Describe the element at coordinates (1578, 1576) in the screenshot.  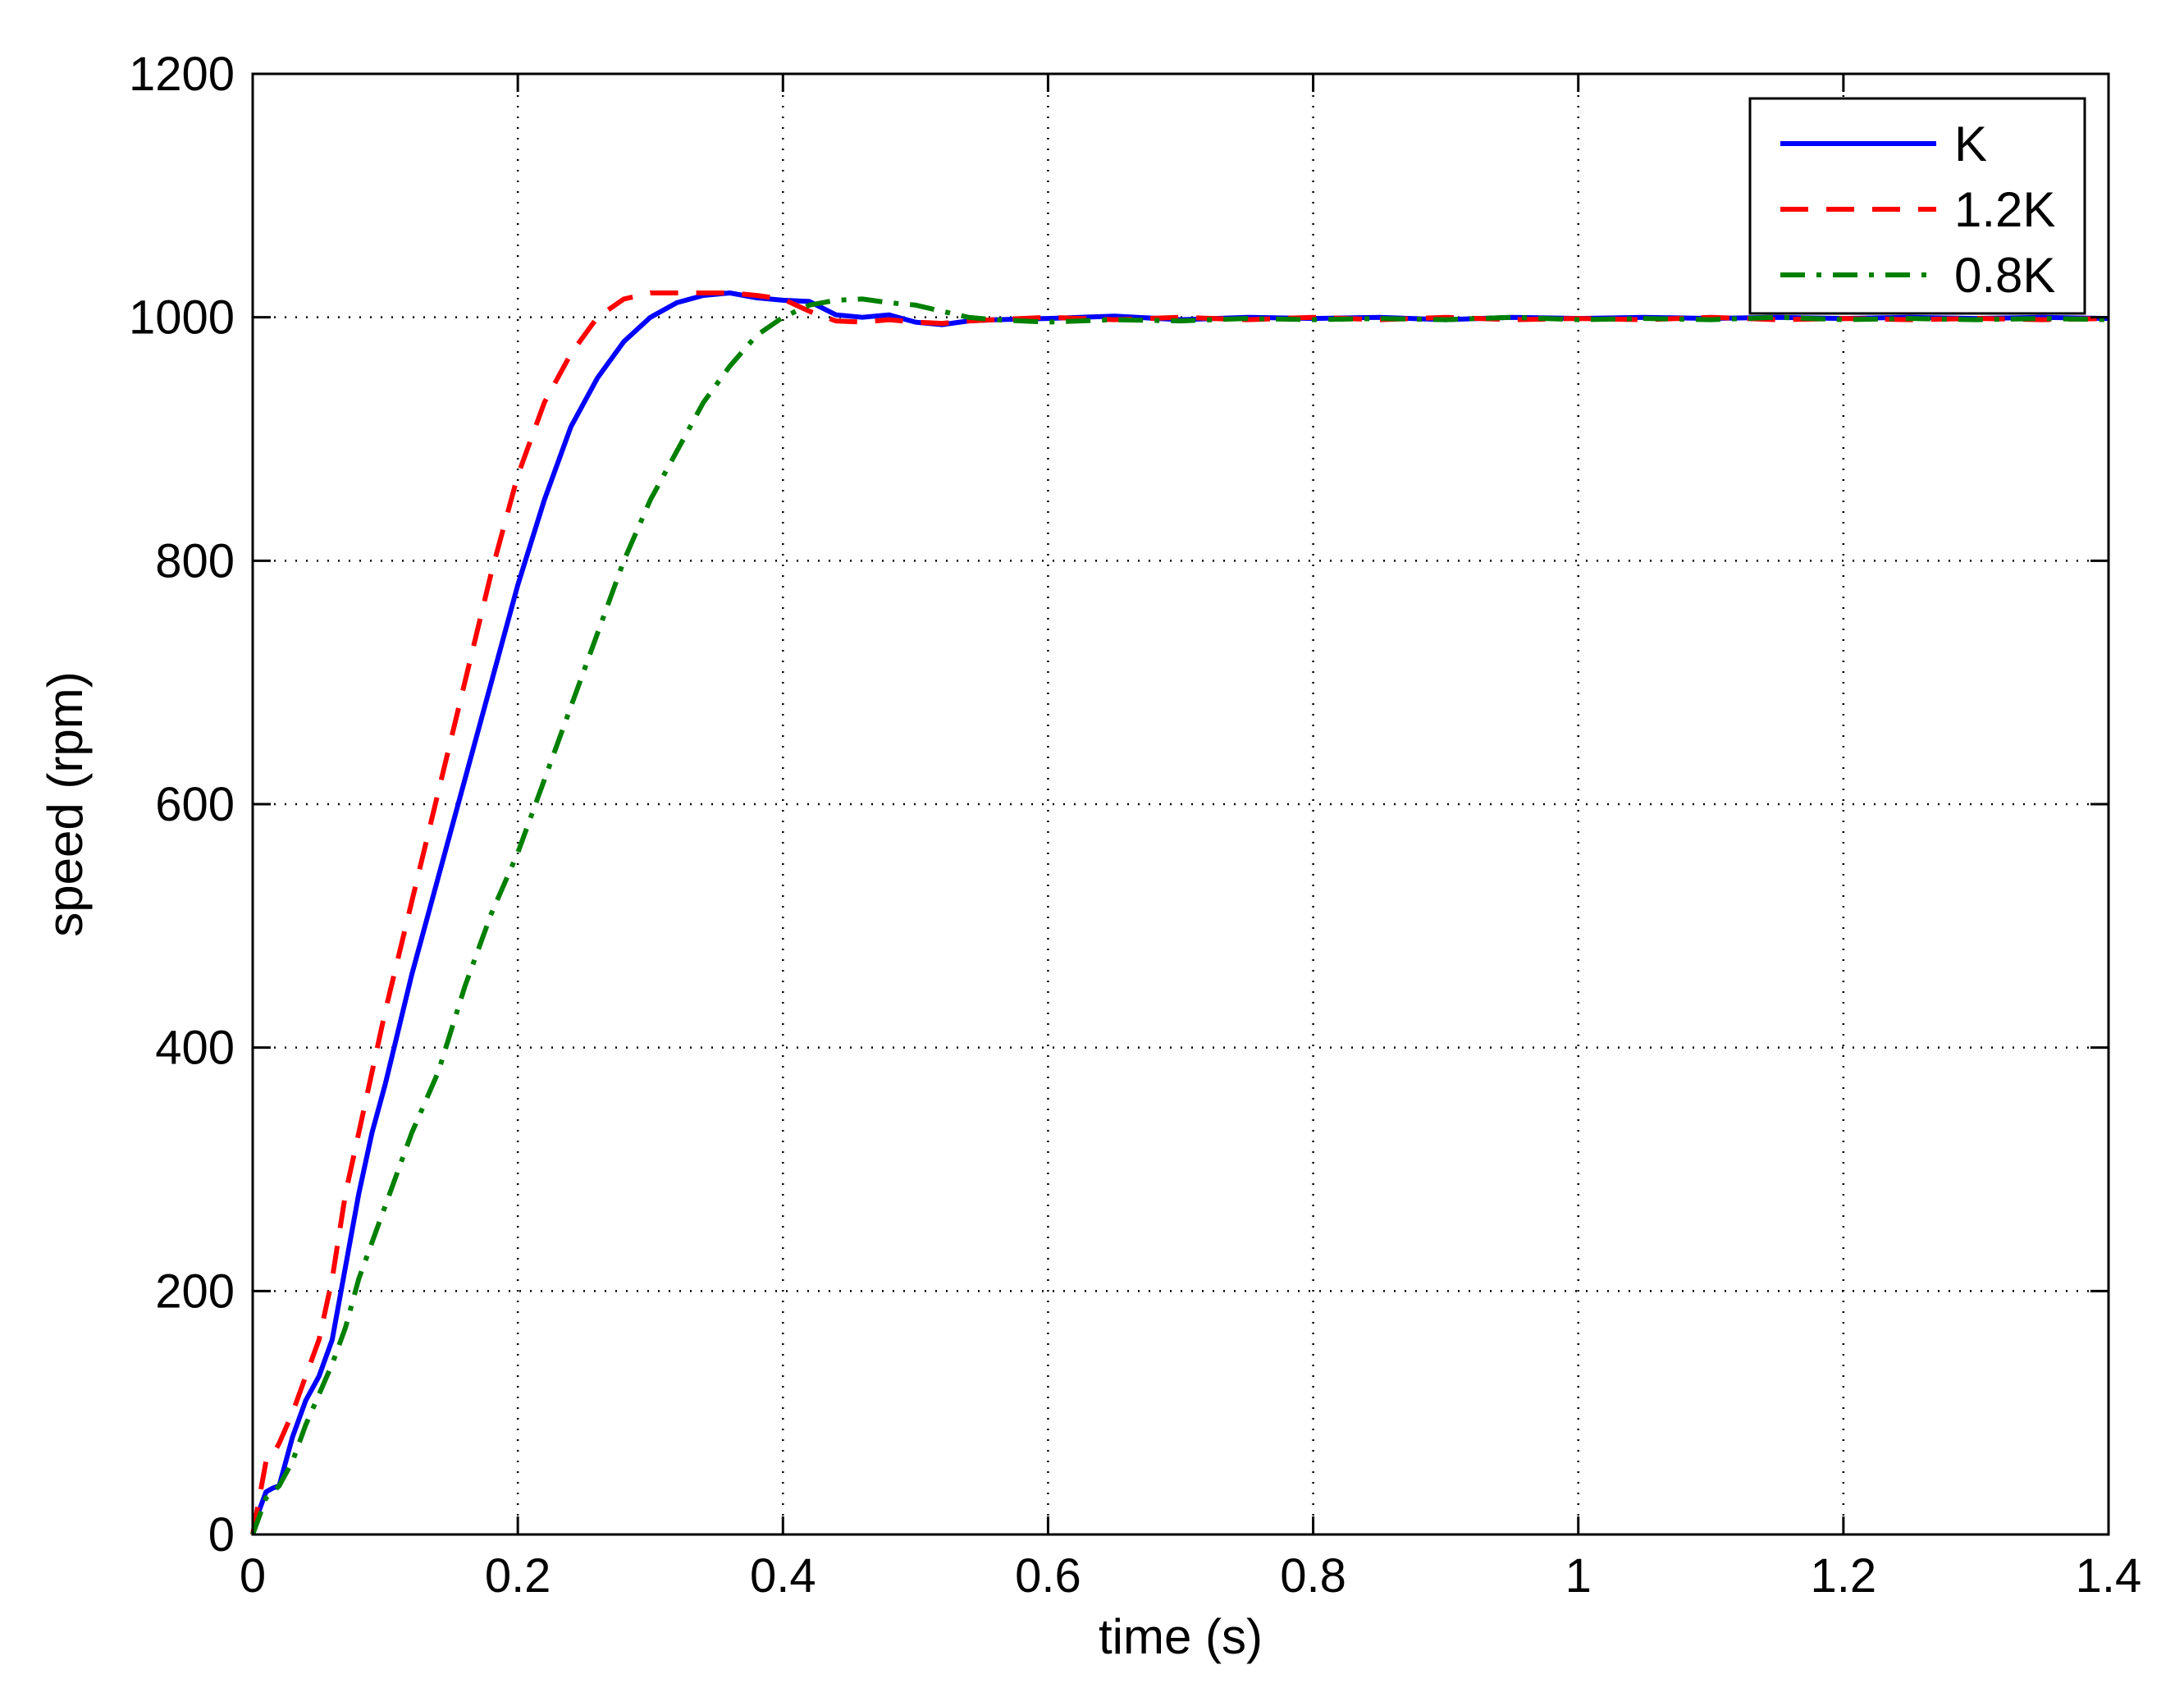
I see `x-tick-label: 1` at that location.